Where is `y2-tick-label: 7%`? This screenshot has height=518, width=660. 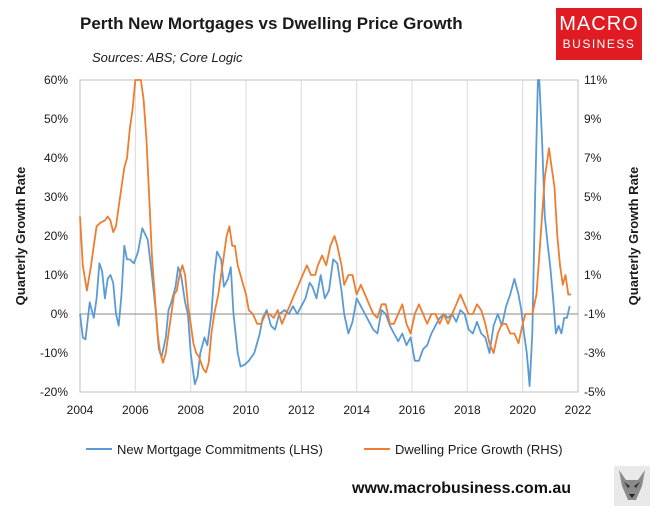
y2-tick-label: 7% is located at coordinates (593, 158).